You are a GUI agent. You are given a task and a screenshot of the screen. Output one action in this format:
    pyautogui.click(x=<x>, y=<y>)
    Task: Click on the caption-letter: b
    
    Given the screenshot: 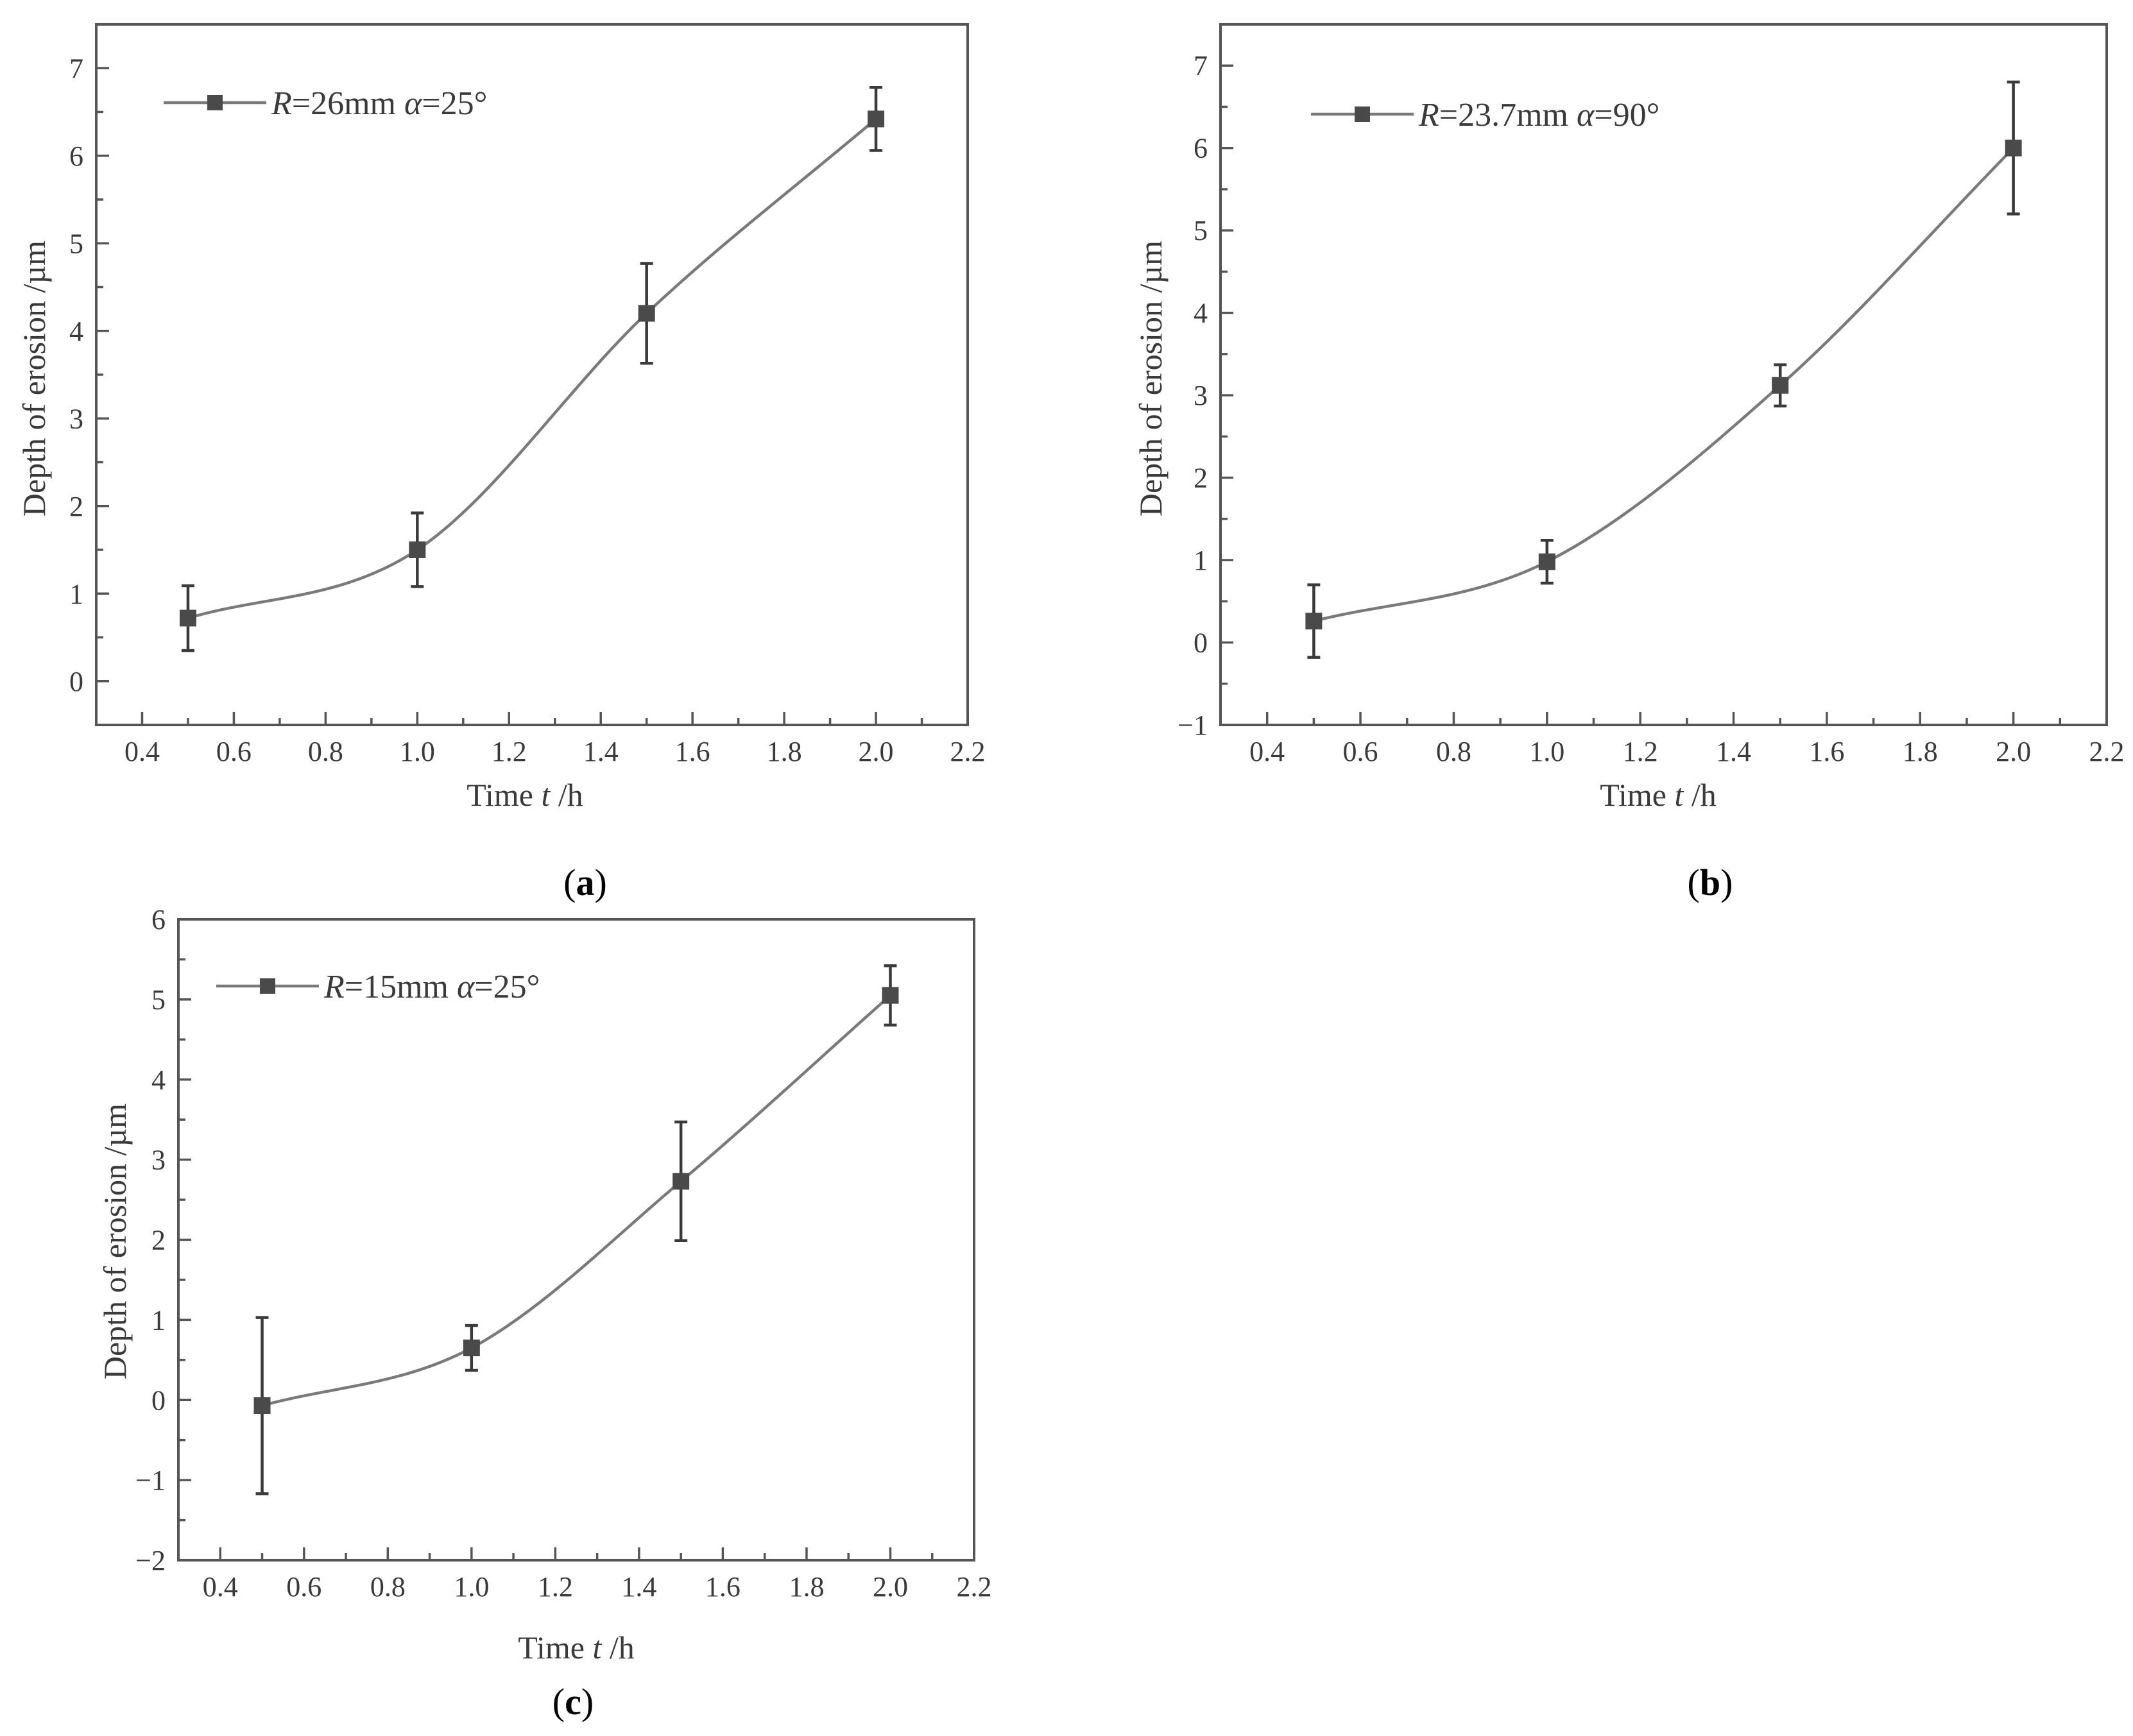 What is the action you would take?
    pyautogui.click(x=1710, y=882)
    